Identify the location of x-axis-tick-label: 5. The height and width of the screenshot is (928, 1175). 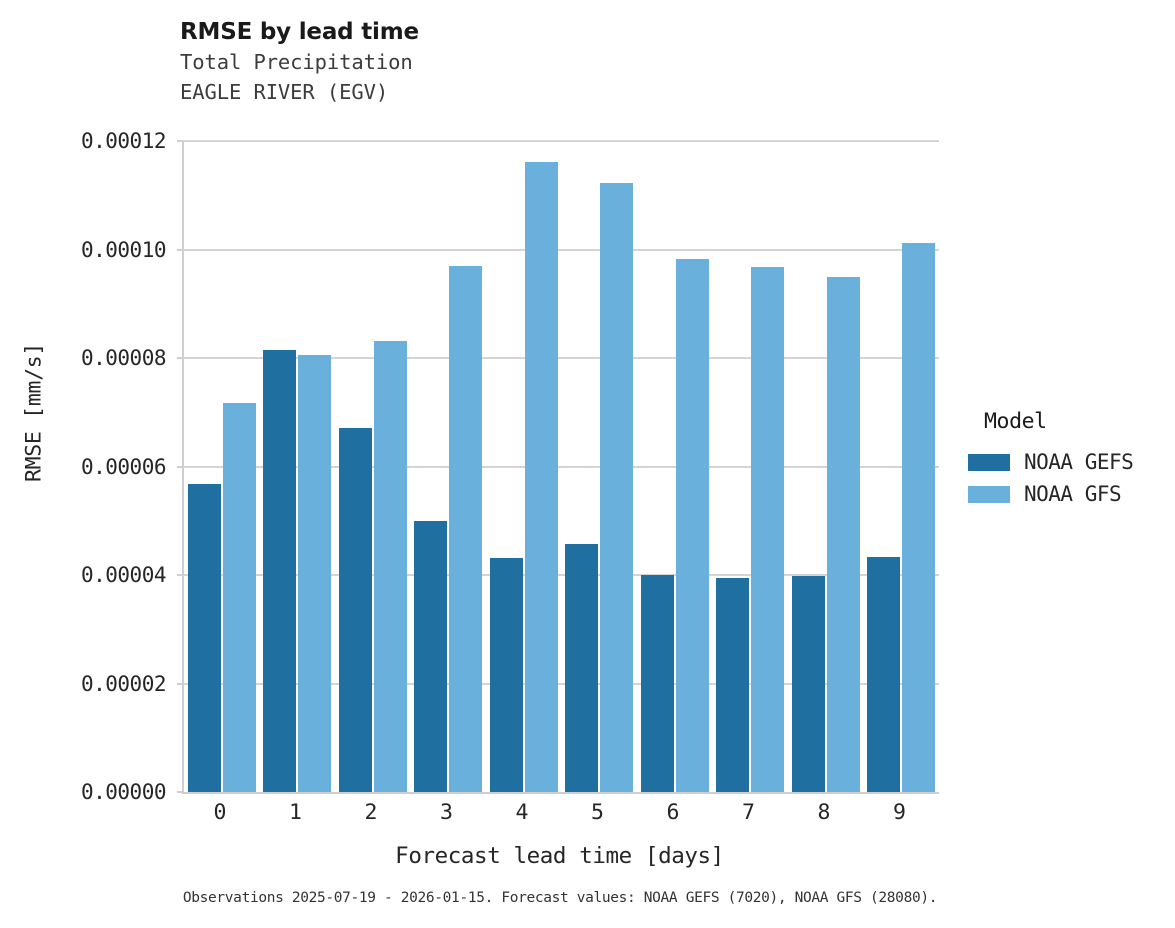
(597, 812).